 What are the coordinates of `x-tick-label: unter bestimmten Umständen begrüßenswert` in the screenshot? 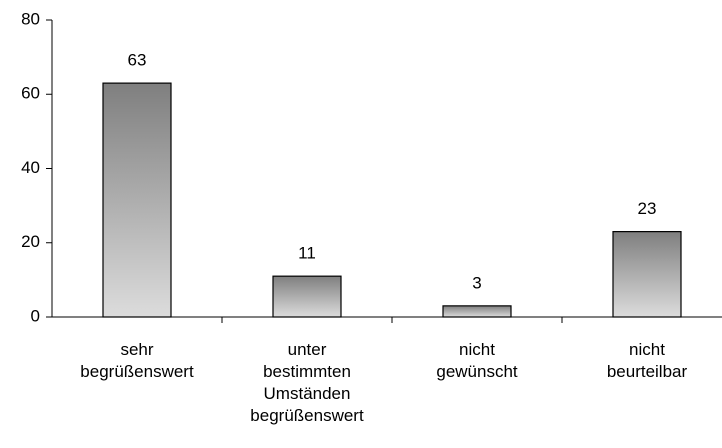 It's located at (307, 382).